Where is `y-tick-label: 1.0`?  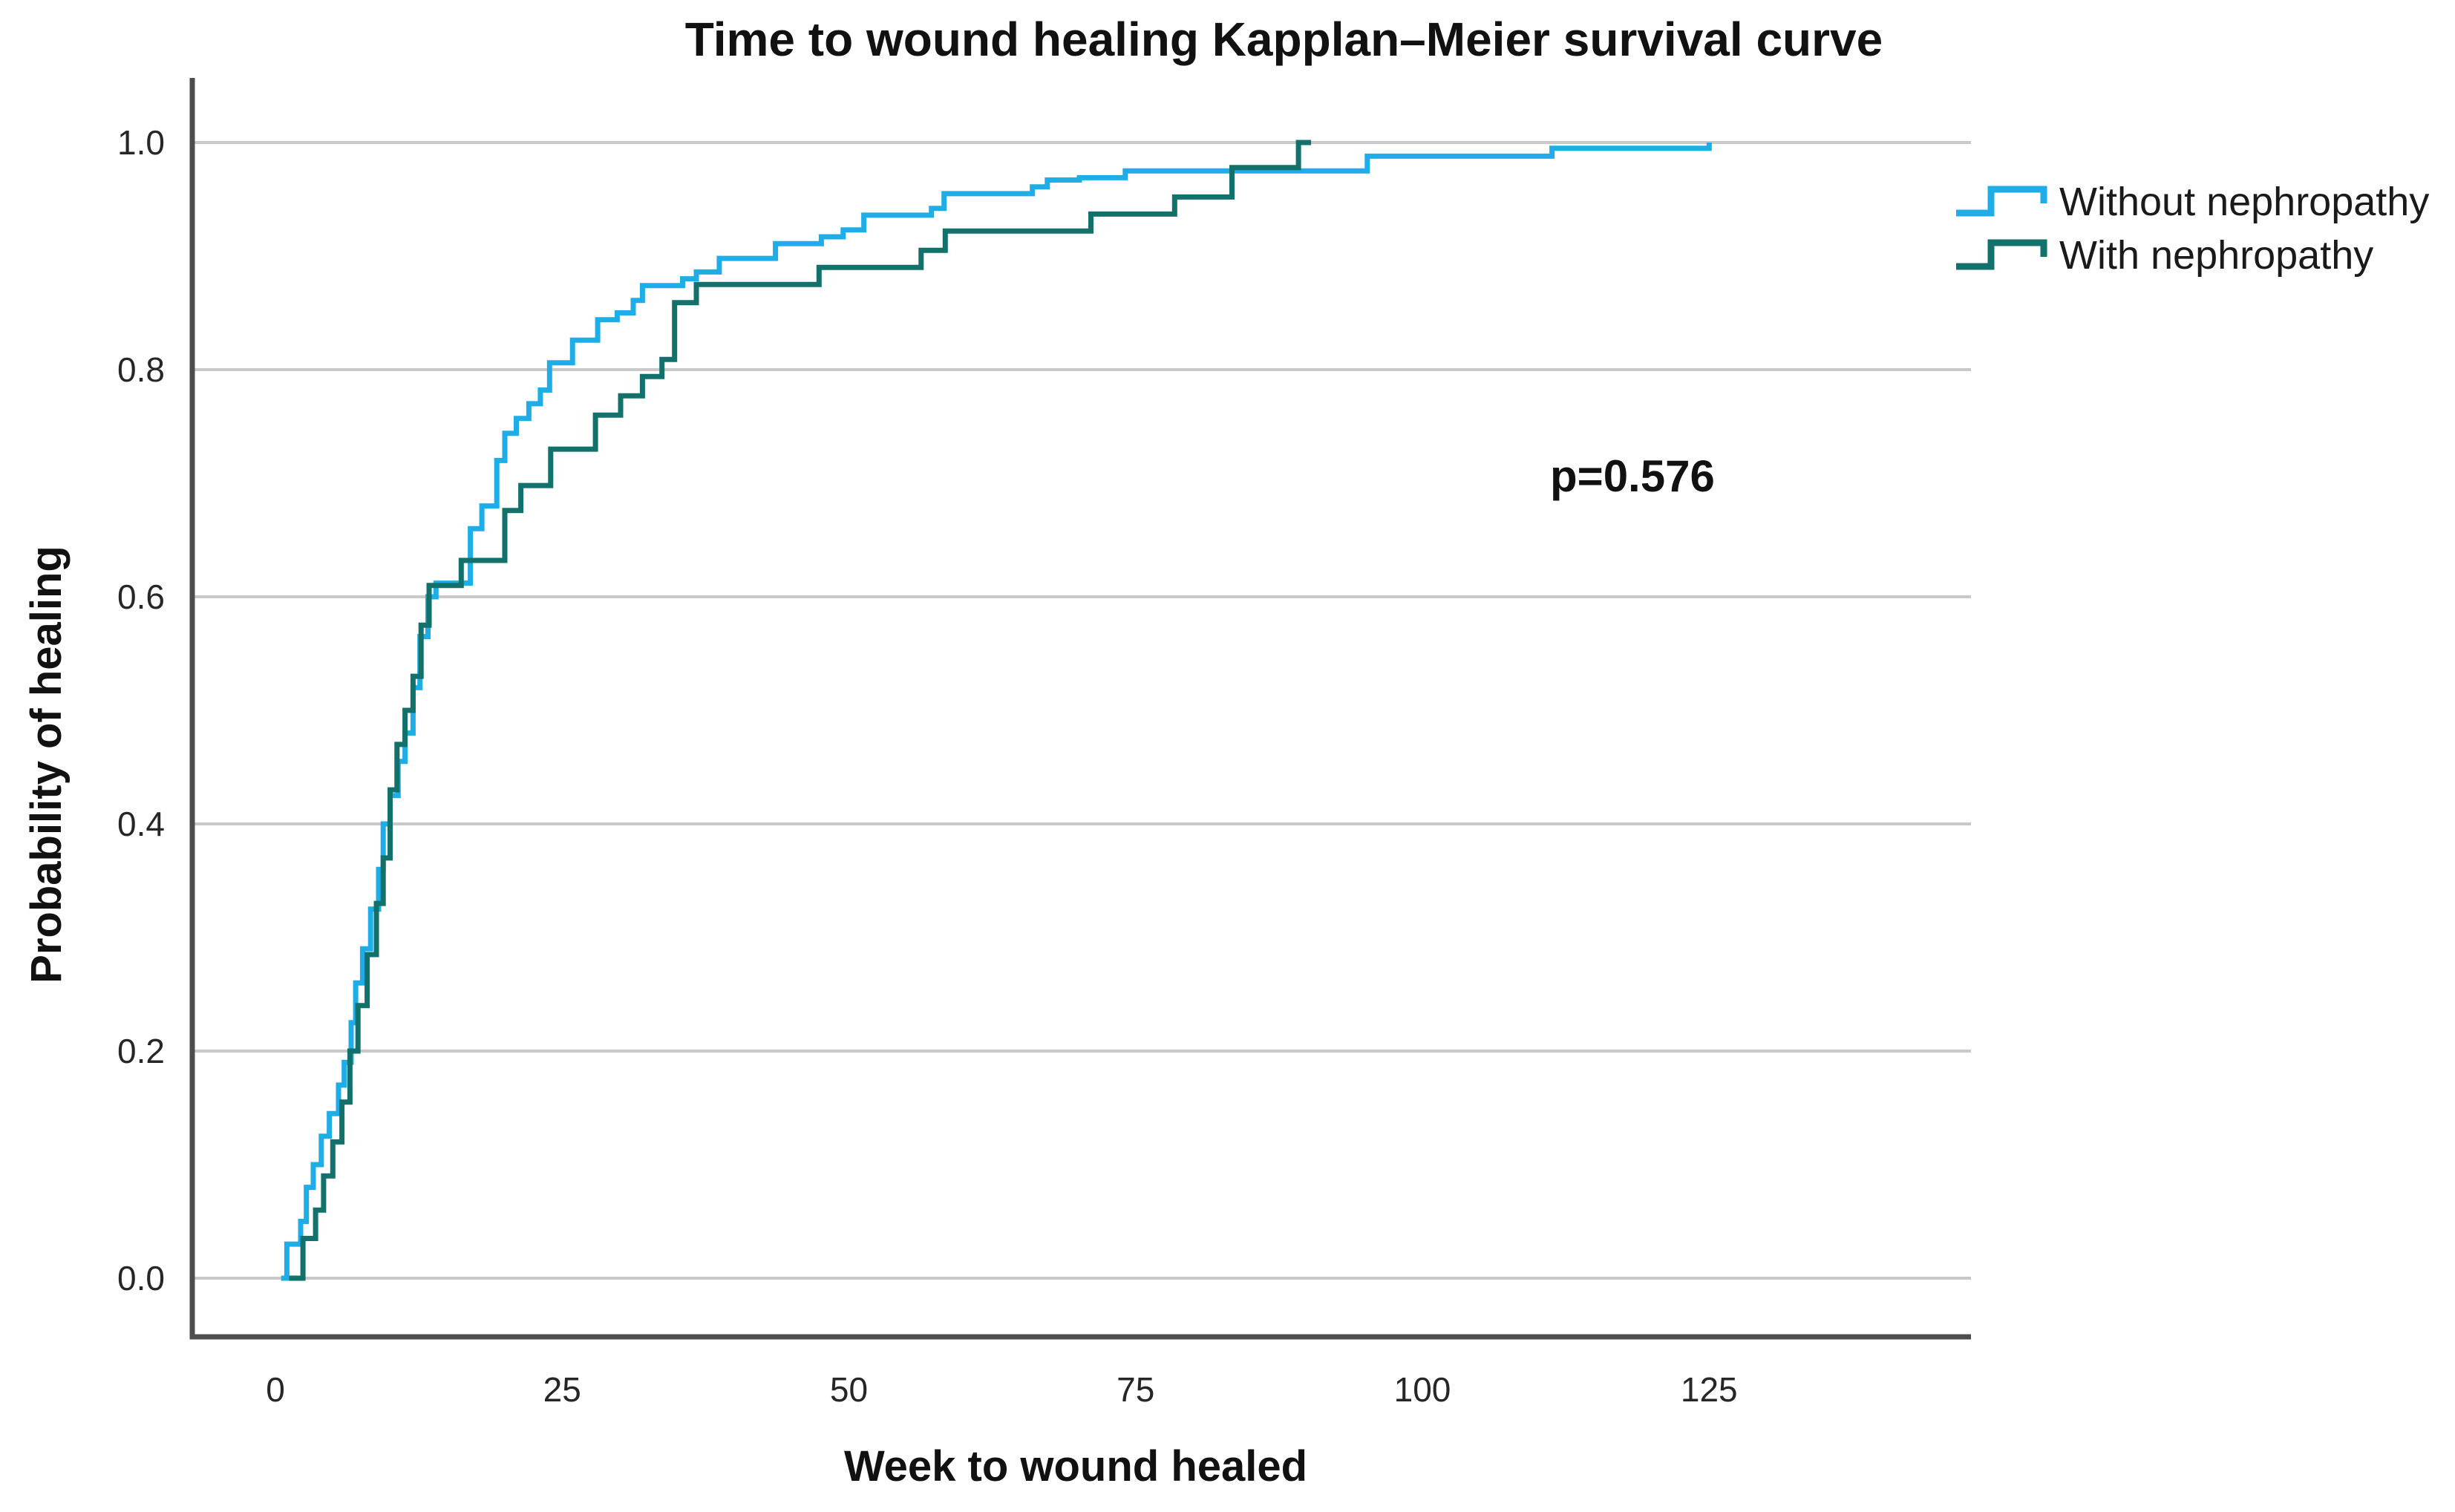
y-tick-label: 1.0 is located at coordinates (141, 143).